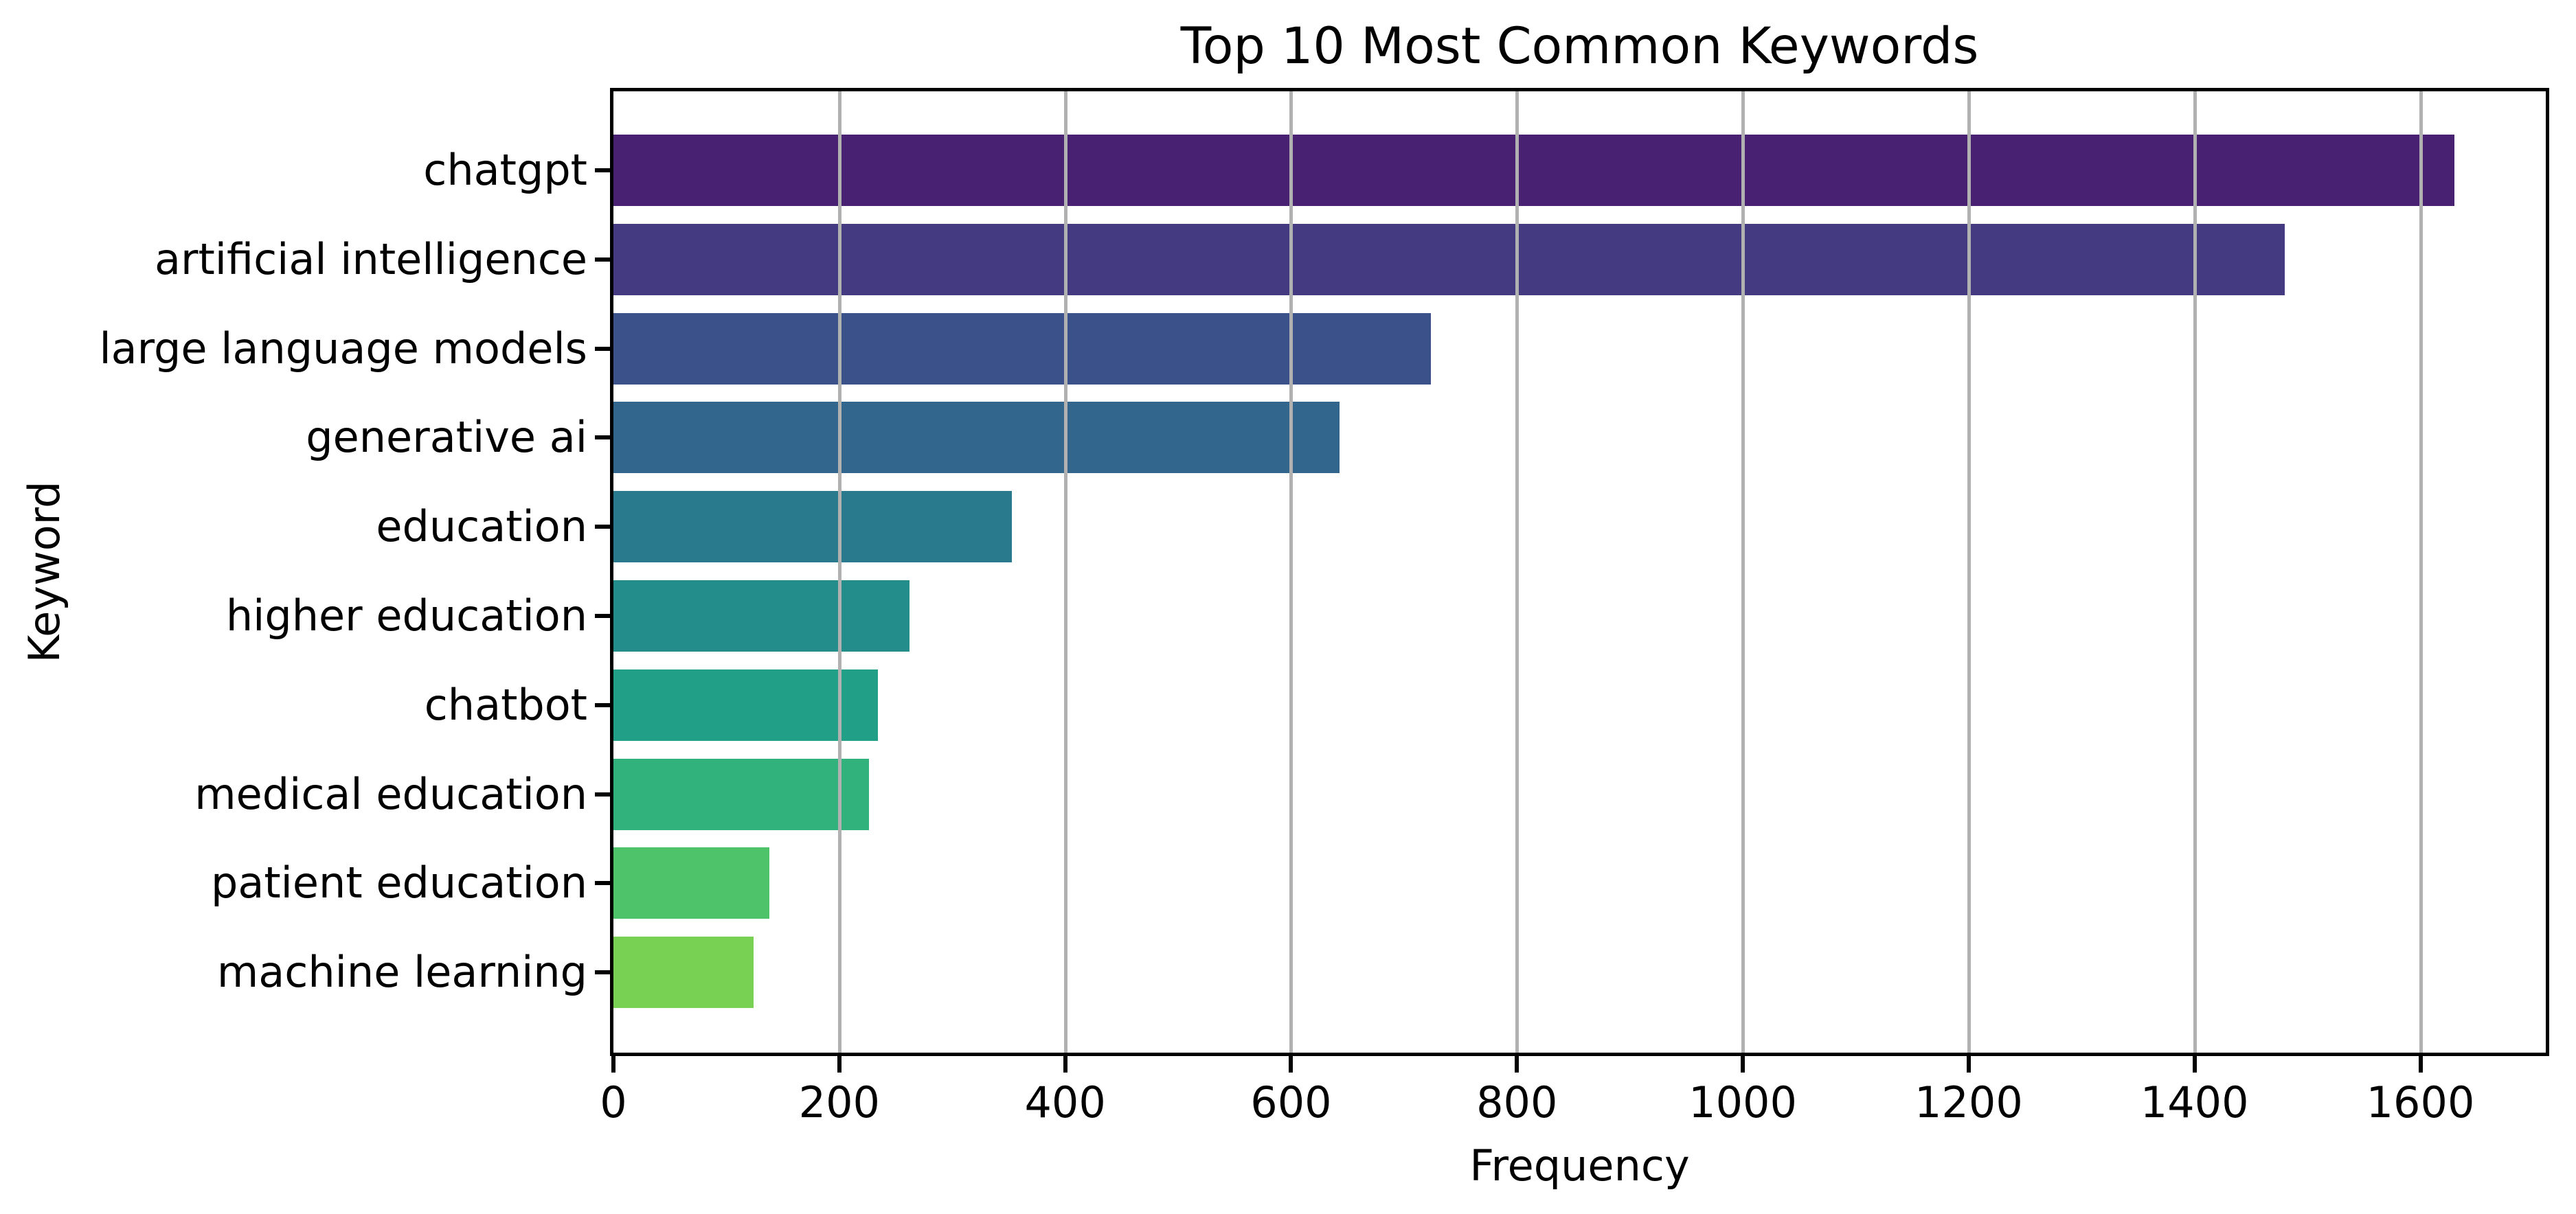 The height and width of the screenshot is (1214, 2576). Describe the element at coordinates (1579, 46) in the screenshot. I see `chart-title: Top 10 Most Common Keywords` at that location.